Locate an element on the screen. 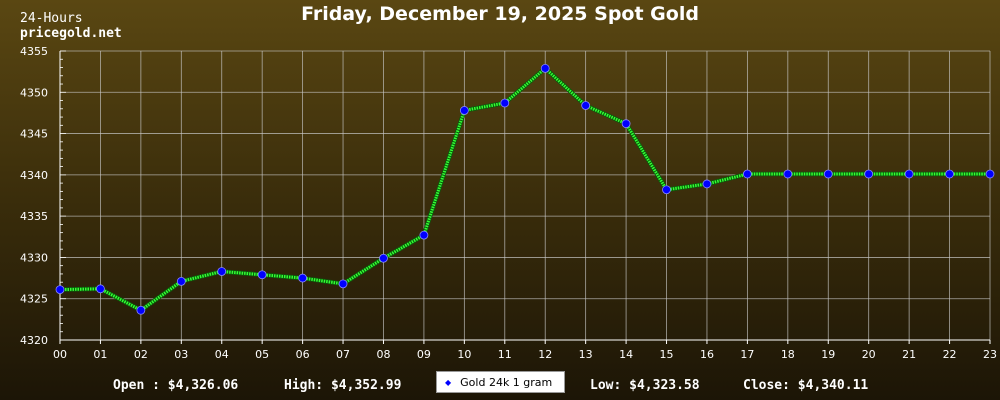 The image size is (1000, 400). x-tick-label: 08 is located at coordinates (383, 354).